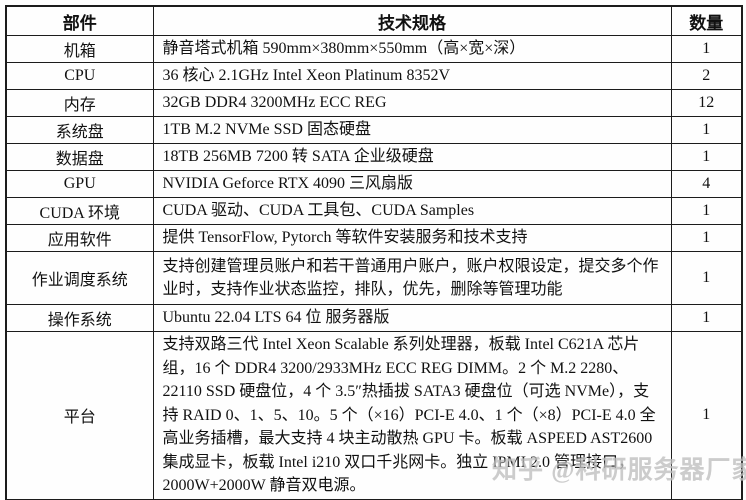  What do you see at coordinates (79, 278) in the screenshot?
I see `component-cell: 作业调度系统` at bounding box center [79, 278].